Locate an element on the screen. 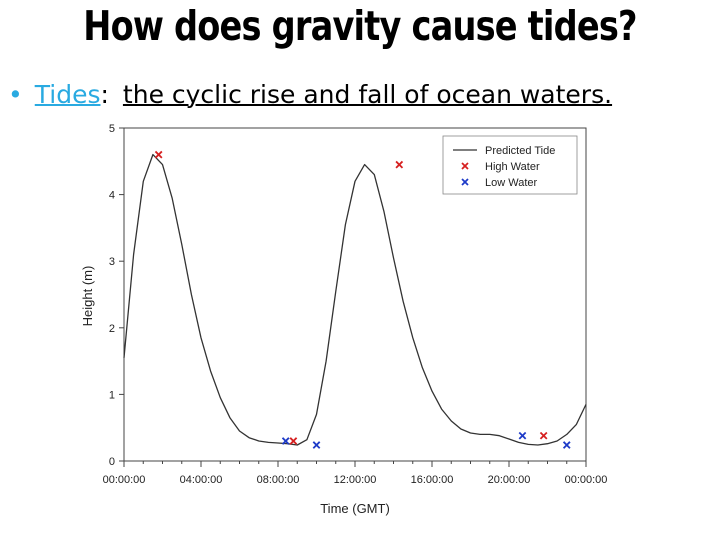  x-tick-label: 08:00:00 is located at coordinates (278, 480).